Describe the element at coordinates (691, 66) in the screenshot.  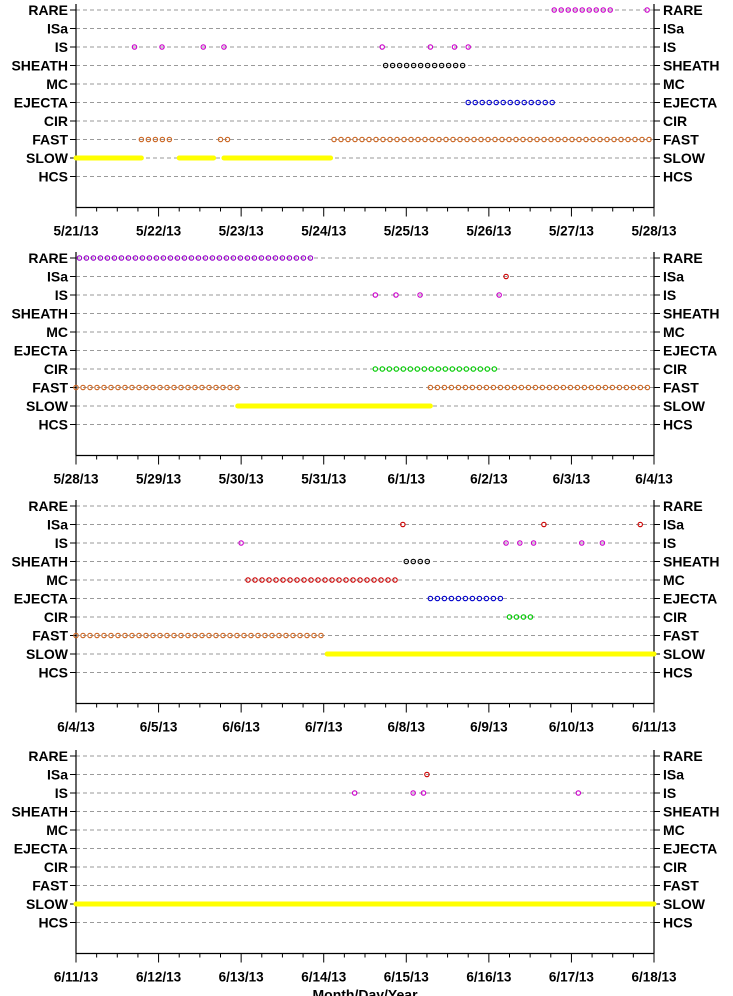
I see `category-label-right: SHEATH` at that location.